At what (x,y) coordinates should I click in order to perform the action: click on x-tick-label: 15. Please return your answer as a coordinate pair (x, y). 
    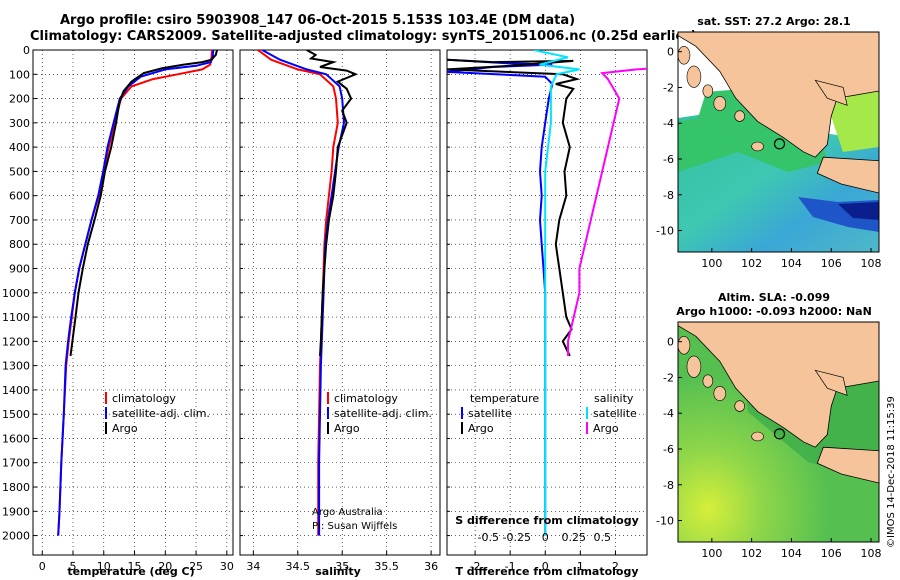
    Looking at the image, I should click on (135, 566).